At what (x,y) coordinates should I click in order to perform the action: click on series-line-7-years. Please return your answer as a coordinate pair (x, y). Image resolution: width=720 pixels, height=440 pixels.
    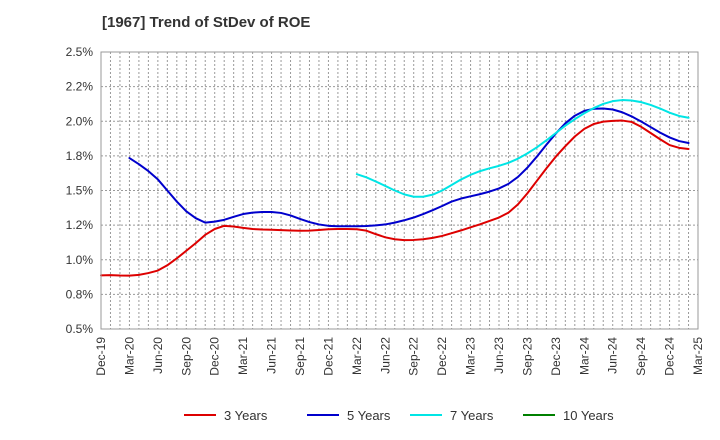
    Looking at the image, I should click on (522, 148).